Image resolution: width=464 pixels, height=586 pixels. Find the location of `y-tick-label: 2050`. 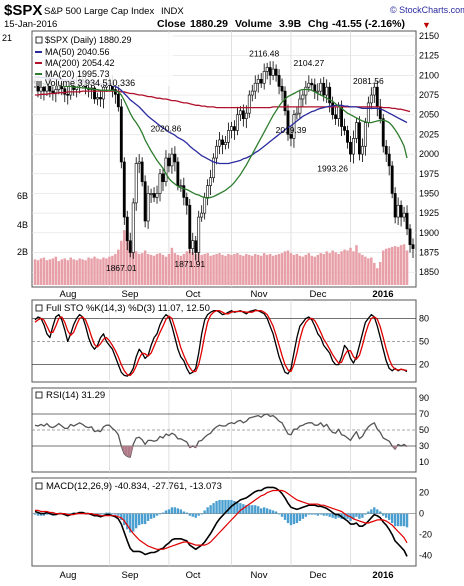

y-tick-label: 2050 is located at coordinates (429, 115).